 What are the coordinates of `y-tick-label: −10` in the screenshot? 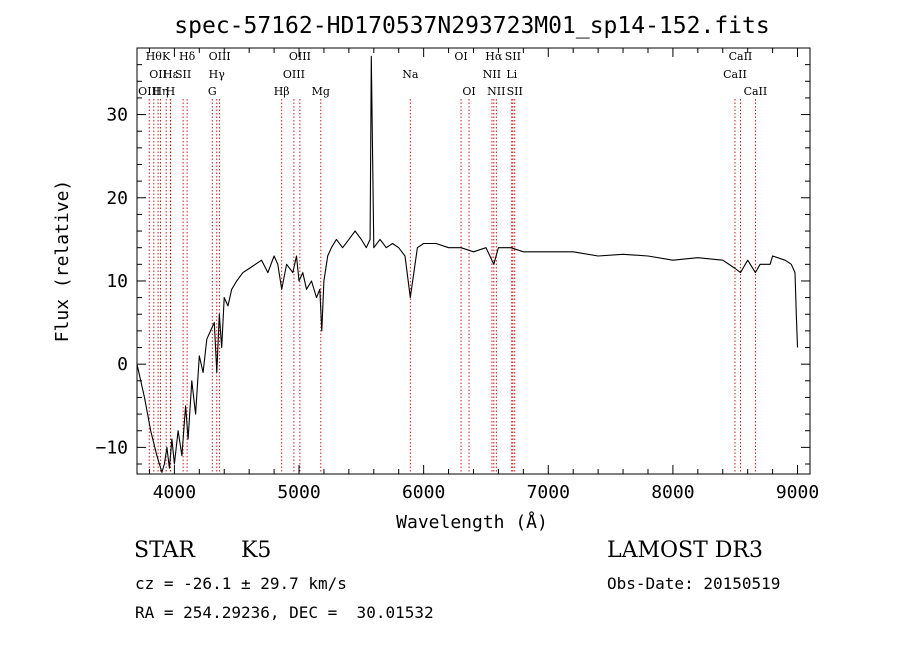 It's located at (111, 447).